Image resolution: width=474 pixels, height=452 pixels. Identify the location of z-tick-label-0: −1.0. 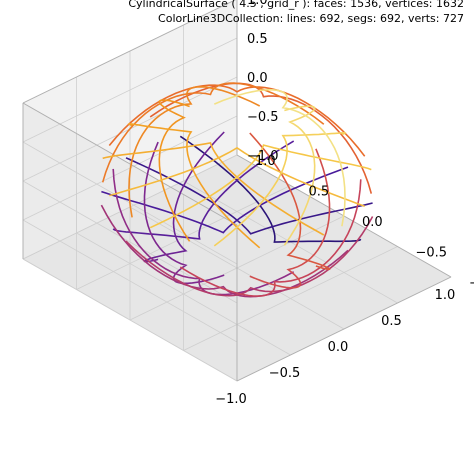
(263, 156).